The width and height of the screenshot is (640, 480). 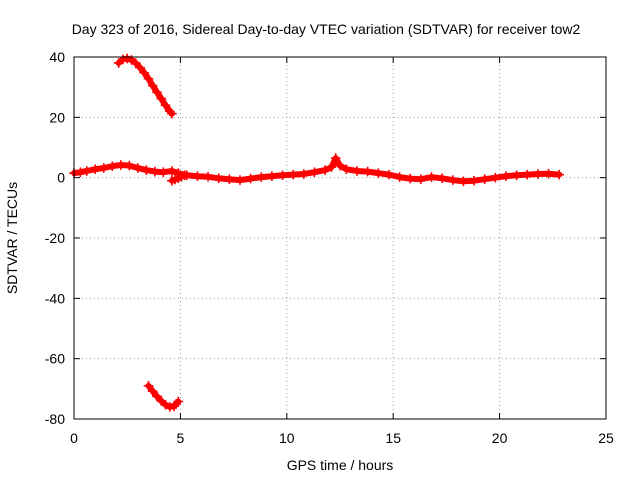 I want to click on series-band-main-track, so click(x=317, y=170).